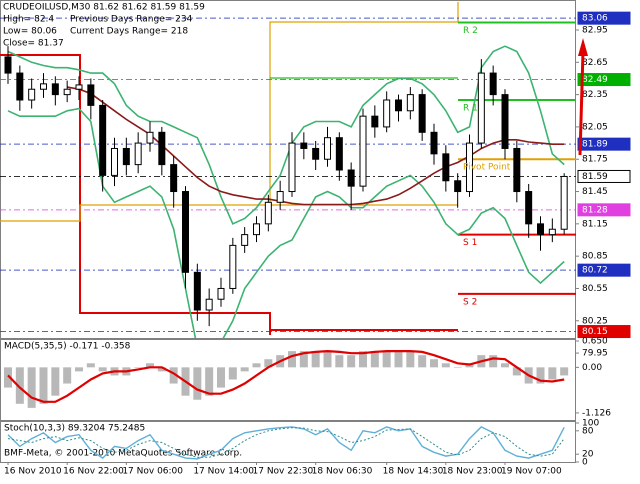 The height and width of the screenshot is (484, 640). What do you see at coordinates (588, 455) in the screenshot?
I see `y-tick-label: 20` at bounding box center [588, 455].